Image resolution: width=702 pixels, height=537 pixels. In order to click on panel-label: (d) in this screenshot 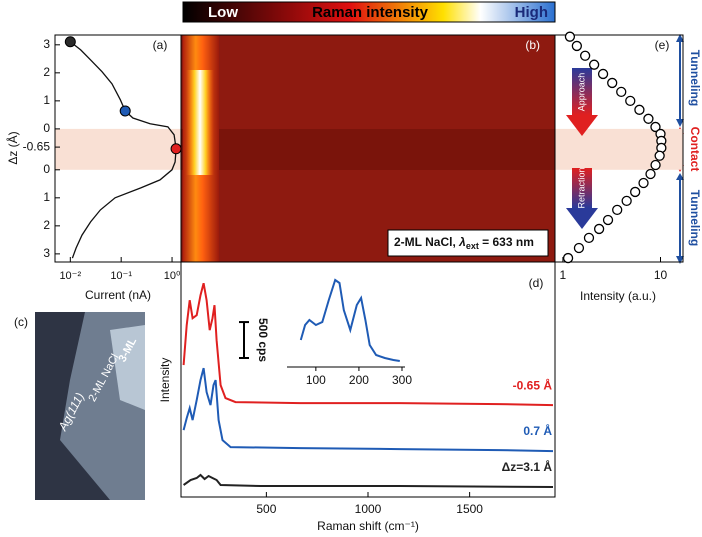, I will do `click(536, 283)`.